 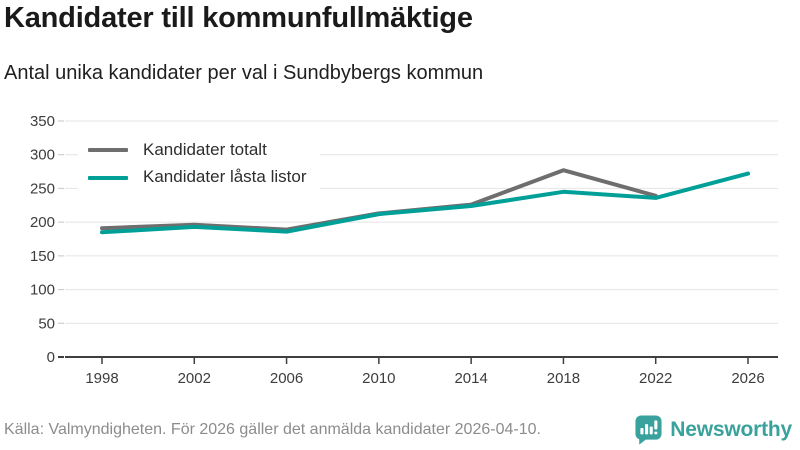 I want to click on legend-line-swatch-teal, so click(x=108, y=177).